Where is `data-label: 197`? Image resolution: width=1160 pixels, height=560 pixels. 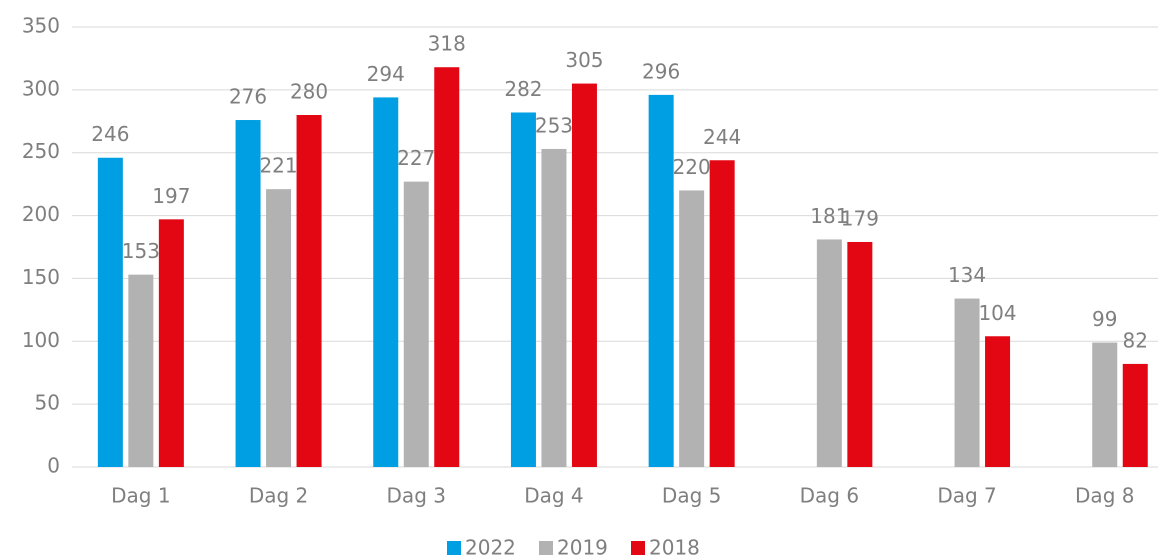
data-label: 197 is located at coordinates (171, 196).